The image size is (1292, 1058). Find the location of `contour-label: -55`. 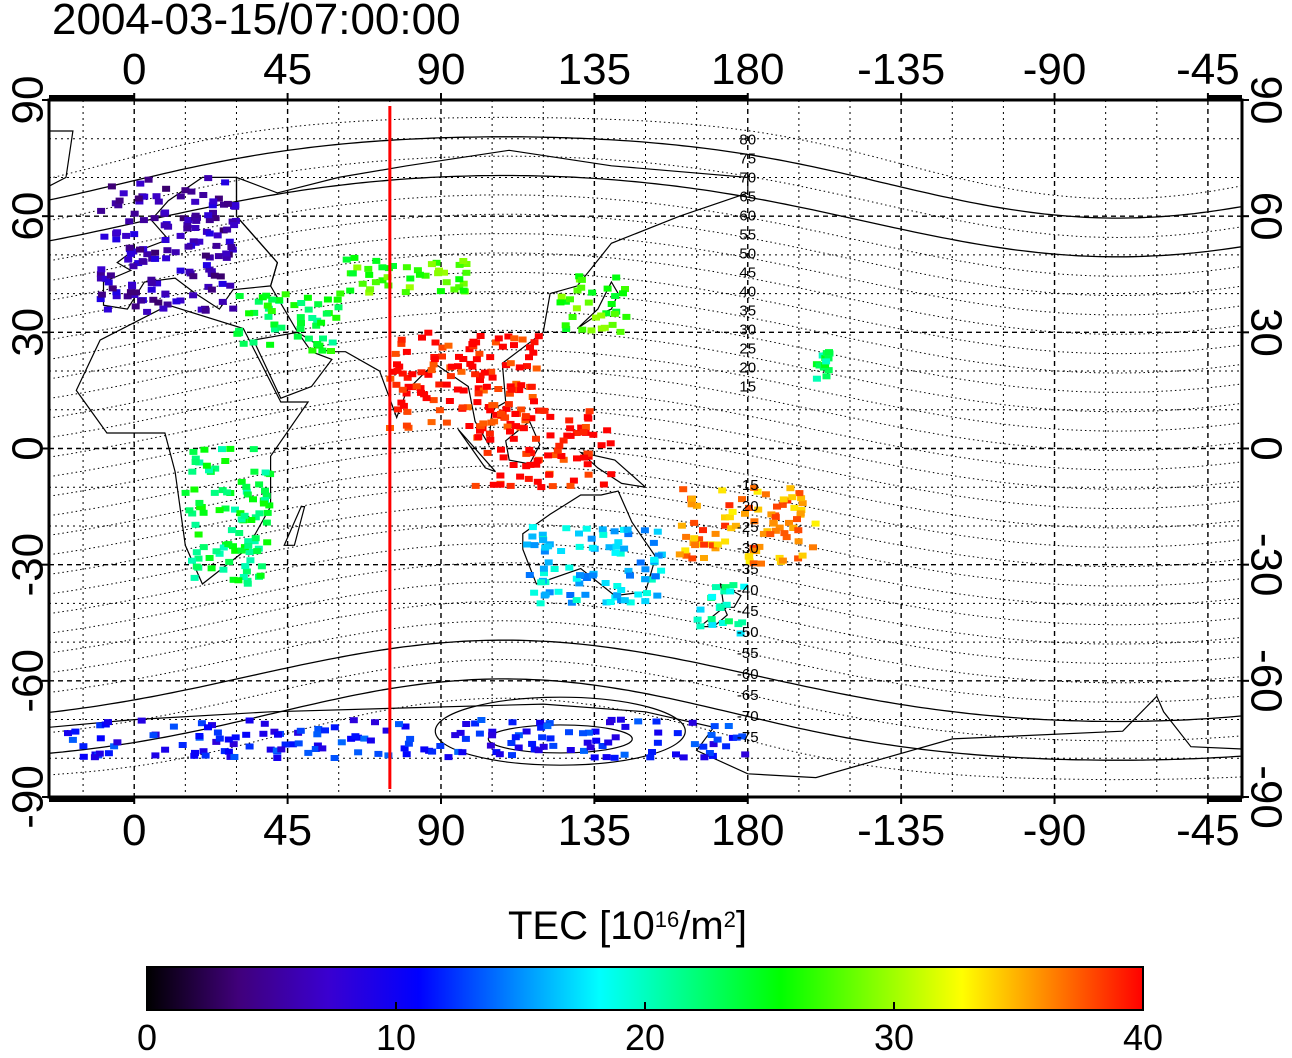

contour-label: -55 is located at coordinates (748, 653).